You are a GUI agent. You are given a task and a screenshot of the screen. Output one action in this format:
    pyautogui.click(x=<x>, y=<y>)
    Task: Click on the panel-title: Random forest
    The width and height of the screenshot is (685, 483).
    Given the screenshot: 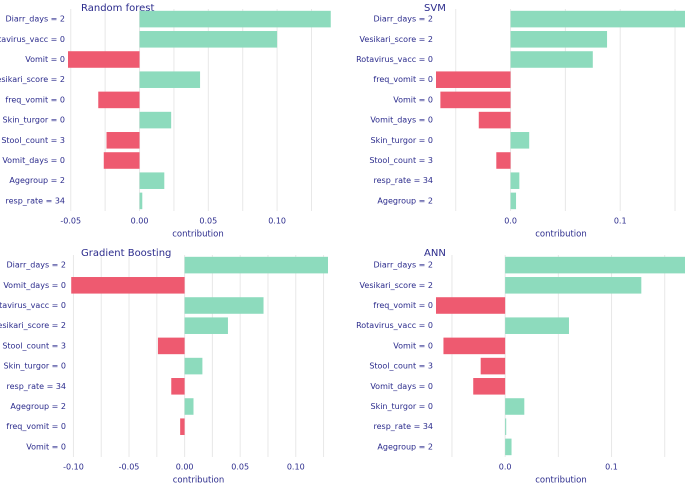 What is the action you would take?
    pyautogui.click(x=117, y=8)
    